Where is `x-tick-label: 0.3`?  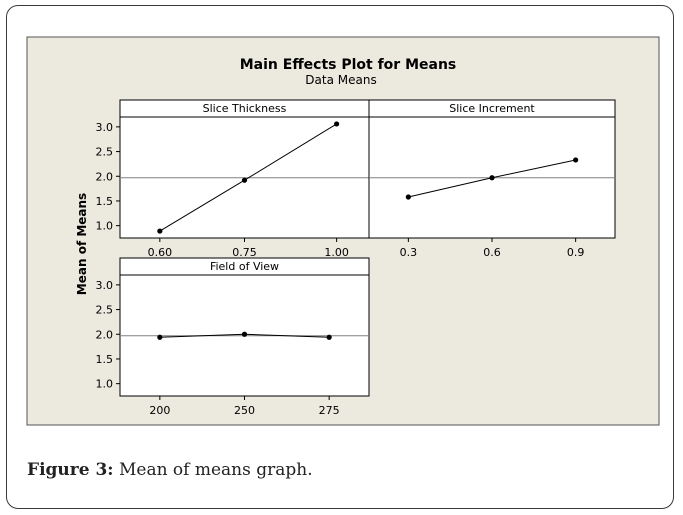 x-tick-label: 0.3 is located at coordinates (409, 252).